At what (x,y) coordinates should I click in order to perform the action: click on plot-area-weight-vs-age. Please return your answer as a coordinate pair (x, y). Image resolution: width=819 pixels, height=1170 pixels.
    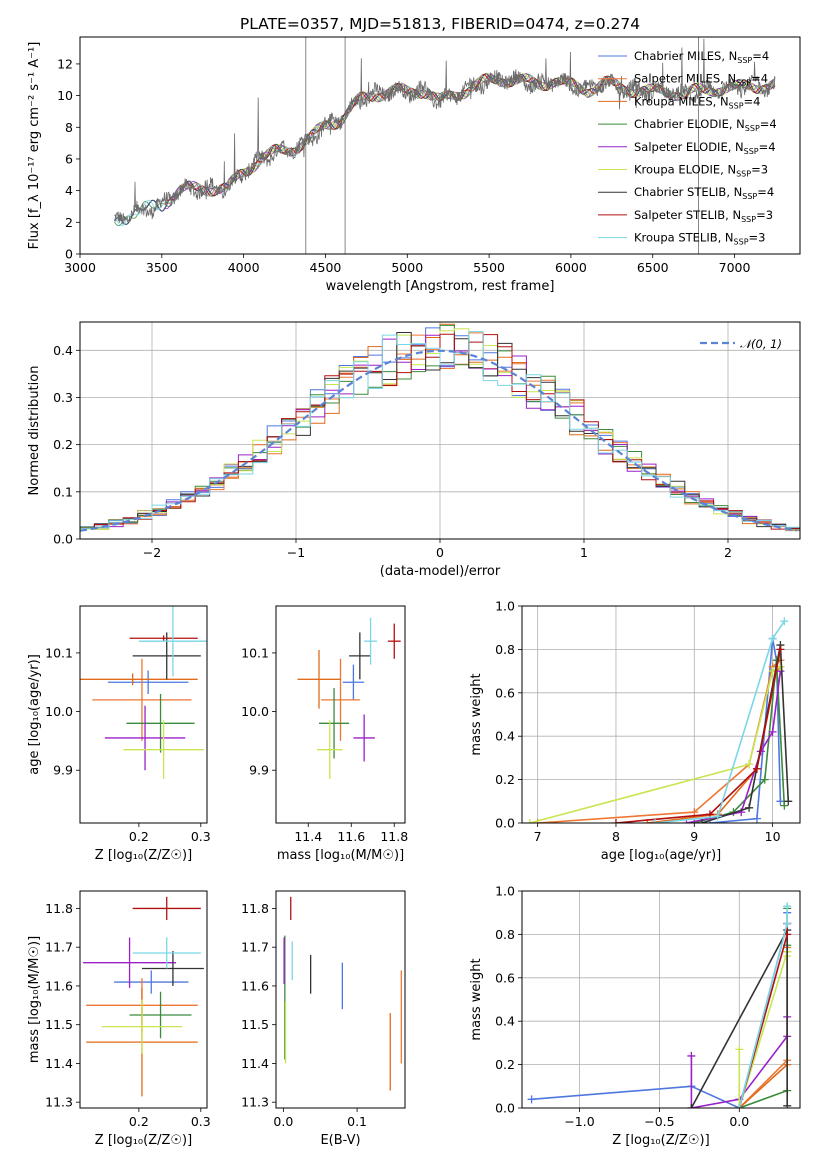
    Looking at the image, I should click on (659, 720).